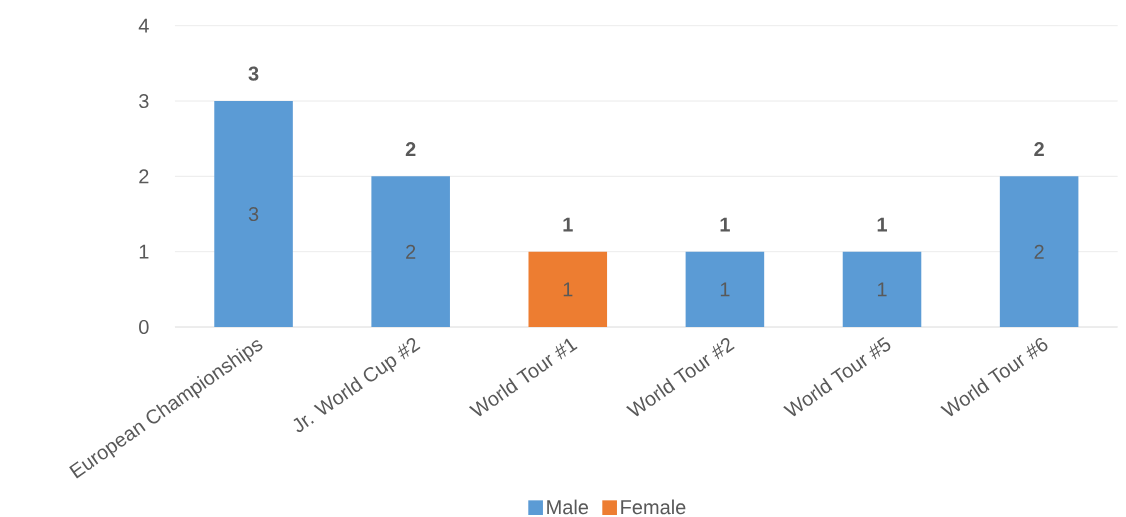 The image size is (1126, 517). Describe the element at coordinates (144, 327) in the screenshot. I see `y-tick-label: 0` at that location.